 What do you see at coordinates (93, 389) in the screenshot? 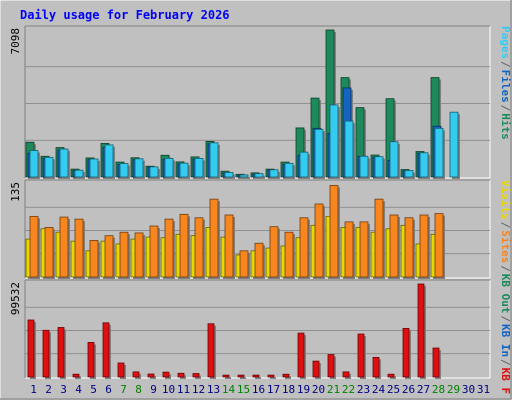
I see `day-label-5: 5` at bounding box center [93, 389].